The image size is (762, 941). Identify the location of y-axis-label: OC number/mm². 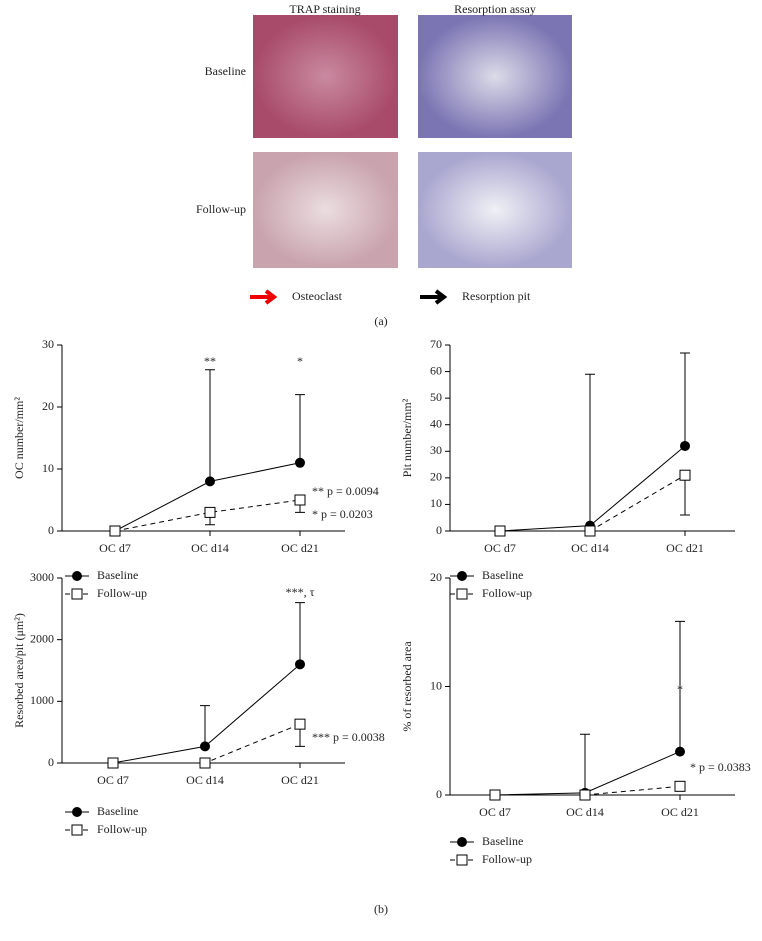
(19, 438).